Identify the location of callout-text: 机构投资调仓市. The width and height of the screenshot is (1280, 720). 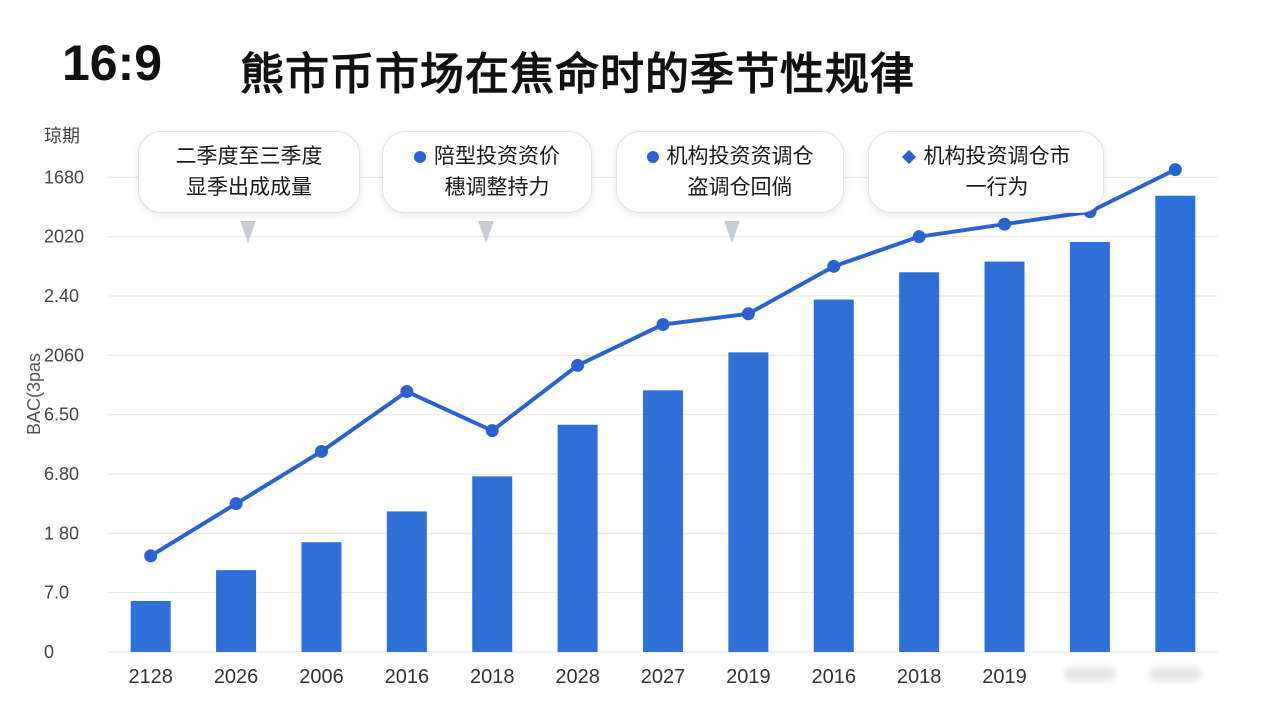
(997, 156).